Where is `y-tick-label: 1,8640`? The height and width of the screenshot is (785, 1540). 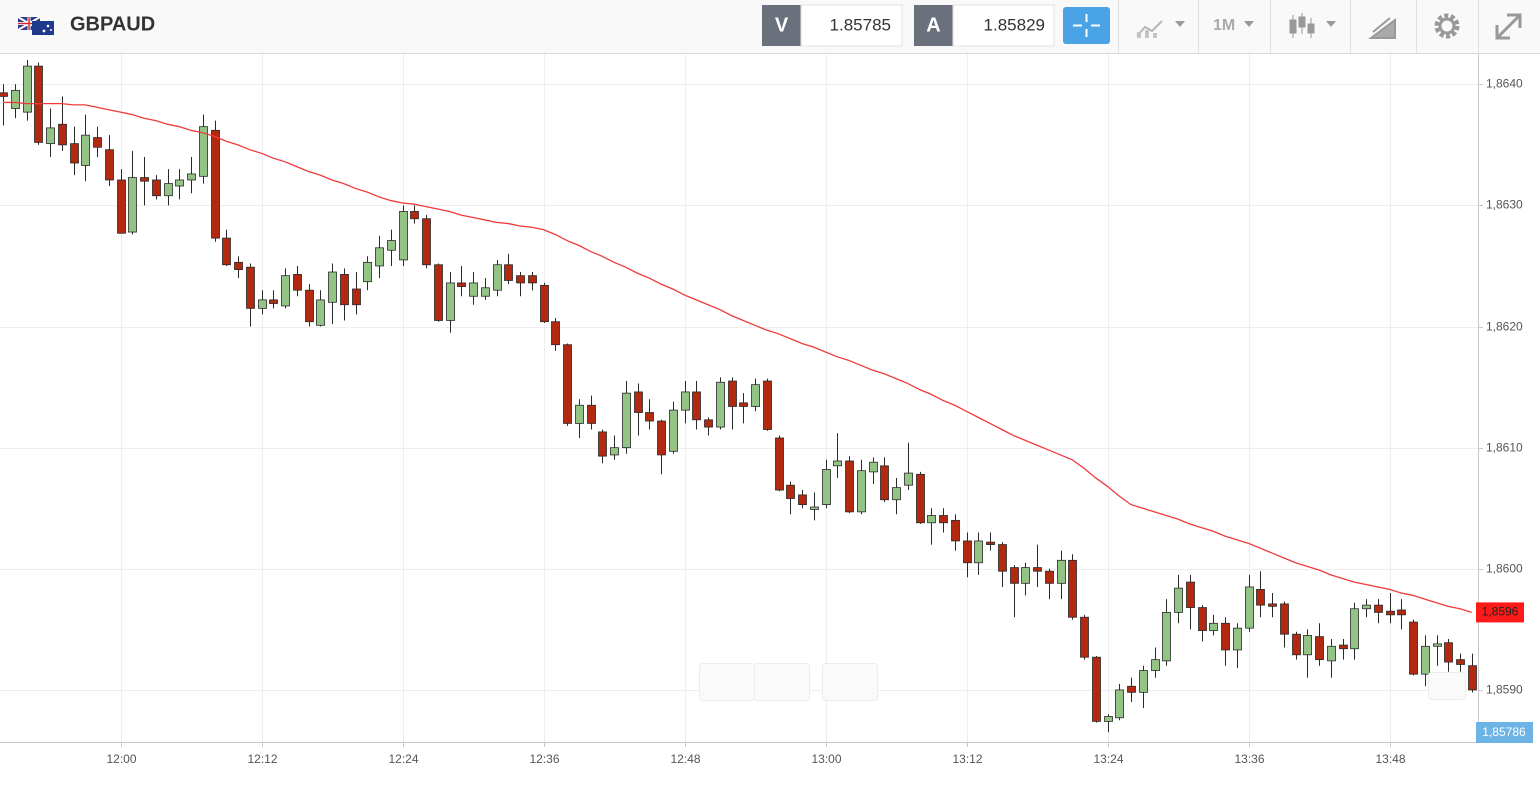
y-tick-label: 1,8640 is located at coordinates (1504, 84).